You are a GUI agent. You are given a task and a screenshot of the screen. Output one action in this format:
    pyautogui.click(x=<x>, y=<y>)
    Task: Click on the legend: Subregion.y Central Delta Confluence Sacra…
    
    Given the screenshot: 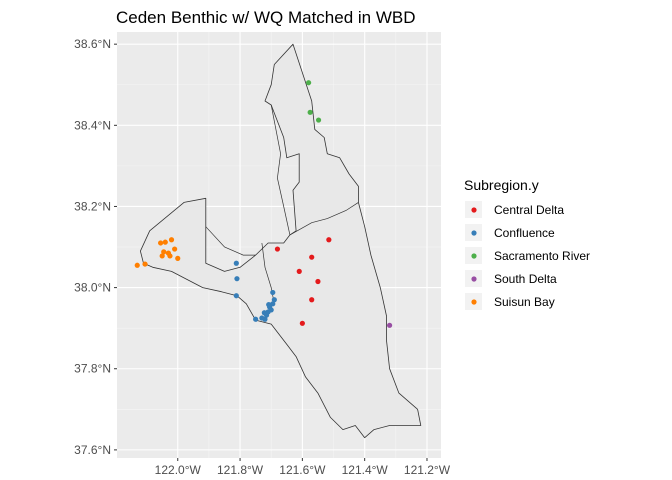 What is the action you would take?
    pyautogui.click(x=527, y=245)
    